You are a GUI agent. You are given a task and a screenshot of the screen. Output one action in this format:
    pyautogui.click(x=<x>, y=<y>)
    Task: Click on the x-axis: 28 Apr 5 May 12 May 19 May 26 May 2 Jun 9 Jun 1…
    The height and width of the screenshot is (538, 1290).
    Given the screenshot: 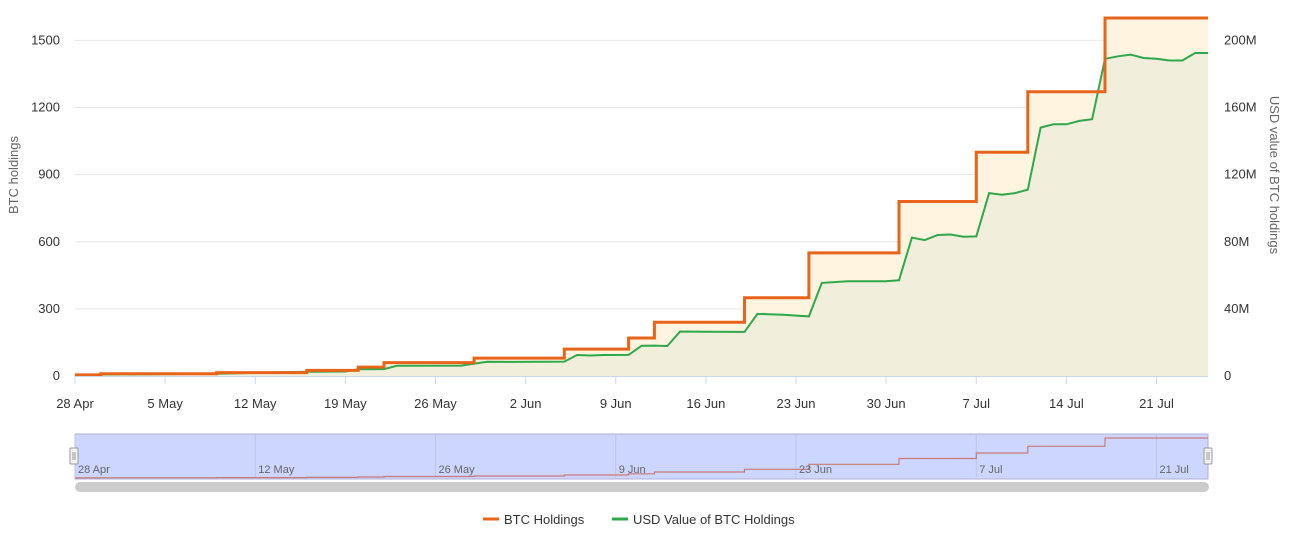 What is the action you would take?
    pyautogui.click(x=632, y=393)
    